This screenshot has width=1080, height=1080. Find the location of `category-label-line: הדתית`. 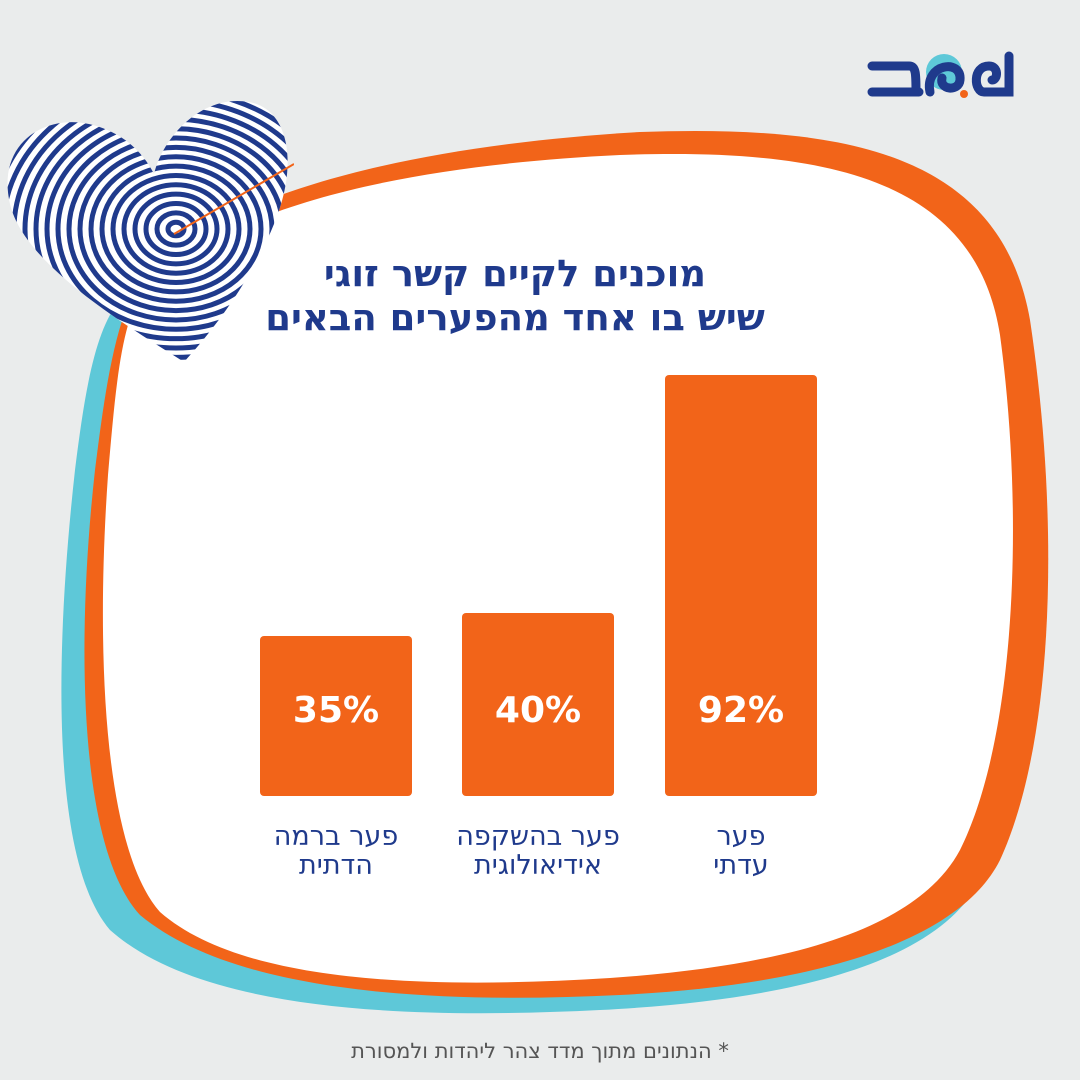

category-label-line: הדתית is located at coordinates (336, 865).